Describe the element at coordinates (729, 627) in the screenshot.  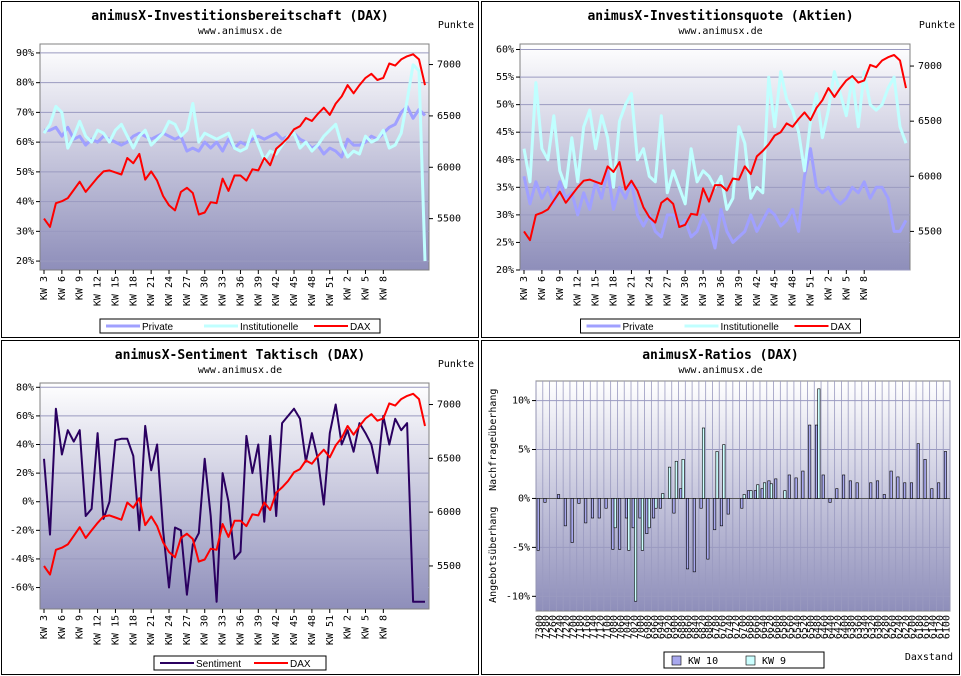
I see `x-tick-label: 6740` at that location.